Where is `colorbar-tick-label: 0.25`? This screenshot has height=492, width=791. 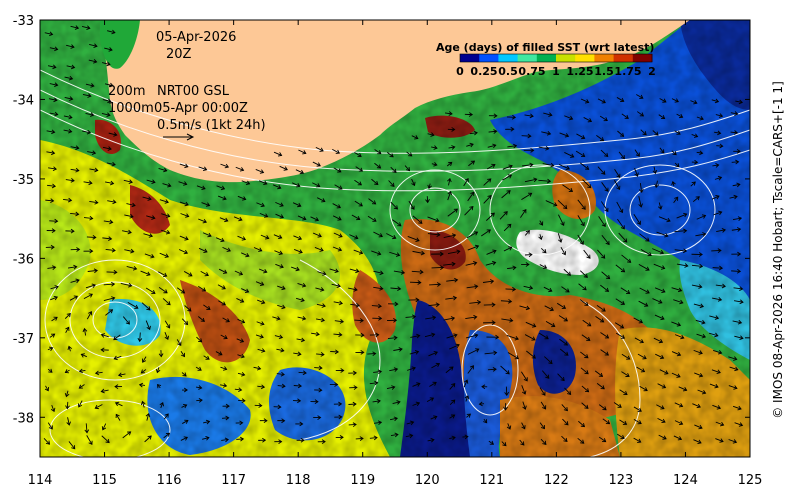 colorbar-tick-label: 0.25 is located at coordinates (483, 71).